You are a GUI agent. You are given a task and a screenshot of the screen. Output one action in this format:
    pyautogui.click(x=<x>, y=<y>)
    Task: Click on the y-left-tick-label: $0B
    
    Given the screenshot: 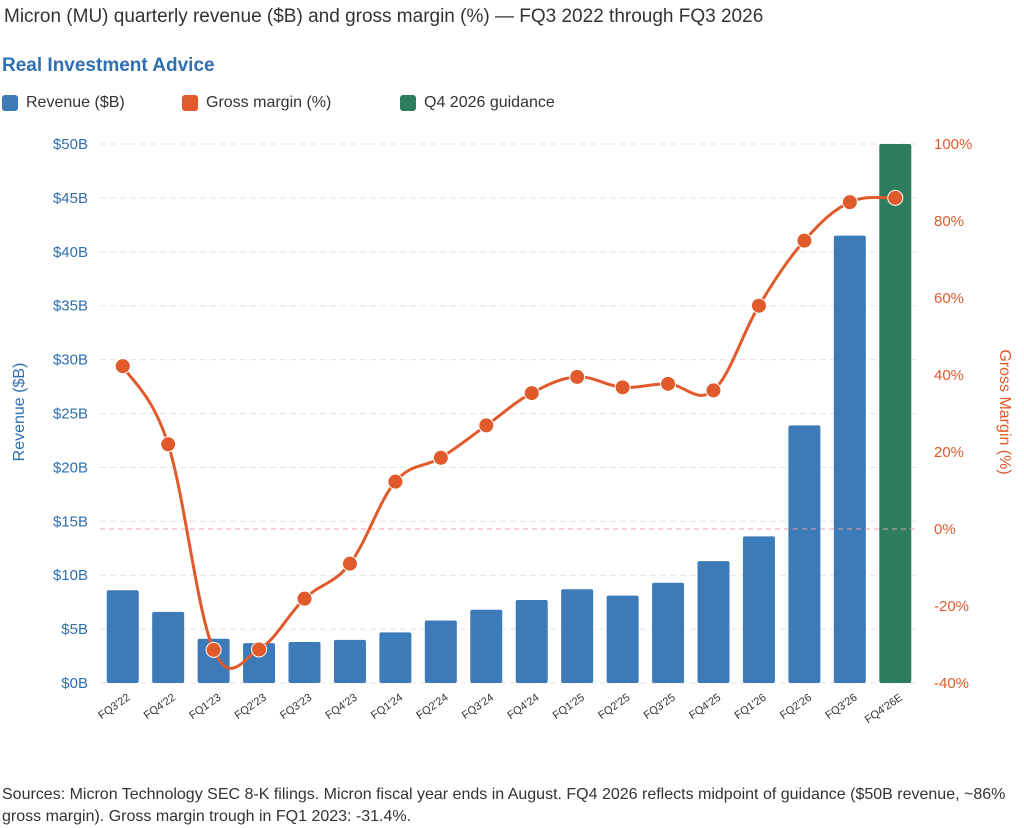 What is the action you would take?
    pyautogui.click(x=74, y=683)
    